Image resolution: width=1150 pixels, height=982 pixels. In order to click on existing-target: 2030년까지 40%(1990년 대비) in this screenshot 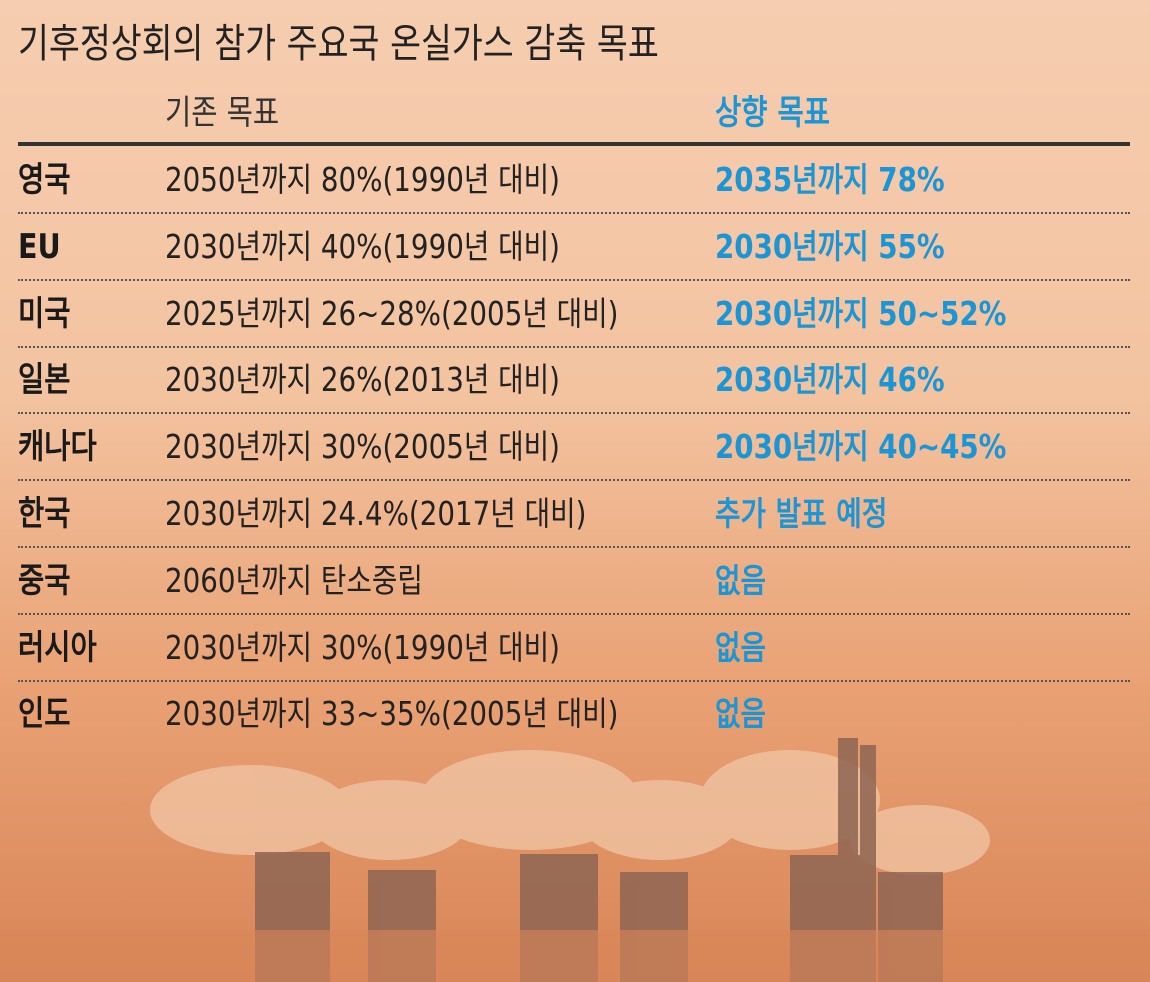, I will do `click(362, 246)`.